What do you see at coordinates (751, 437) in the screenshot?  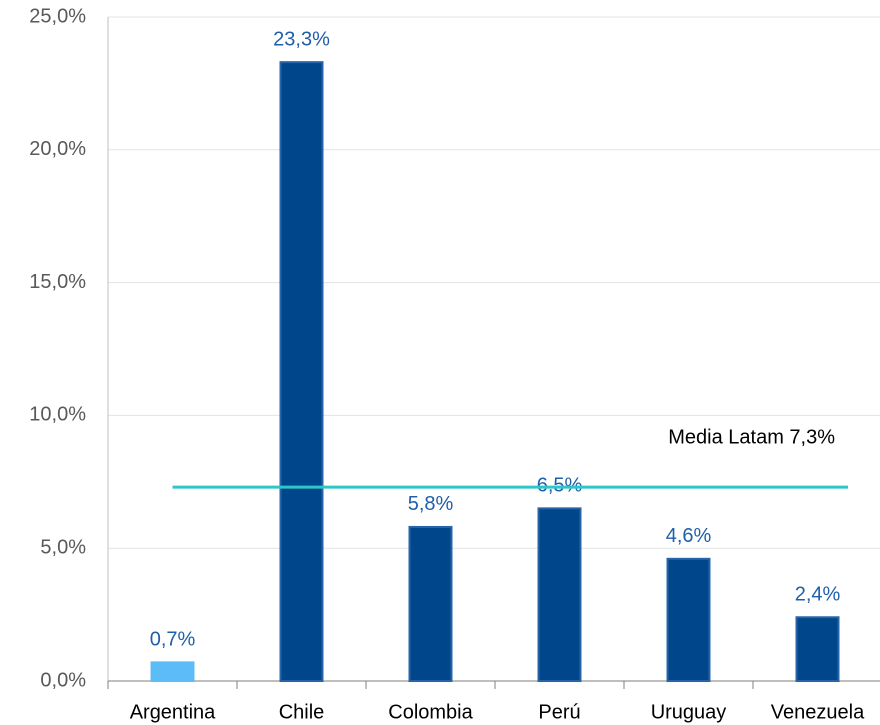 I see `reference-label: Media Latam 7,3%` at bounding box center [751, 437].